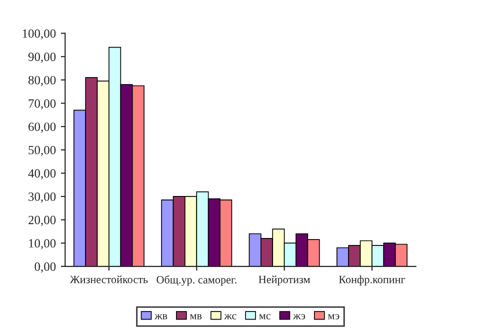 The image size is (501, 333). I want to click on x-tick-label: Нейротизм, so click(284, 281).